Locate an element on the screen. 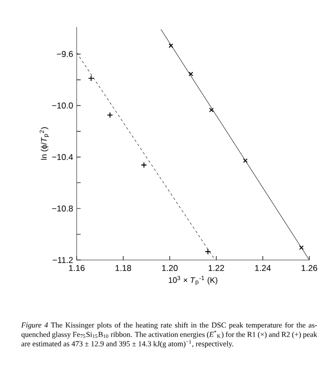  x-tick-label: 1.22 is located at coordinates (216, 268).